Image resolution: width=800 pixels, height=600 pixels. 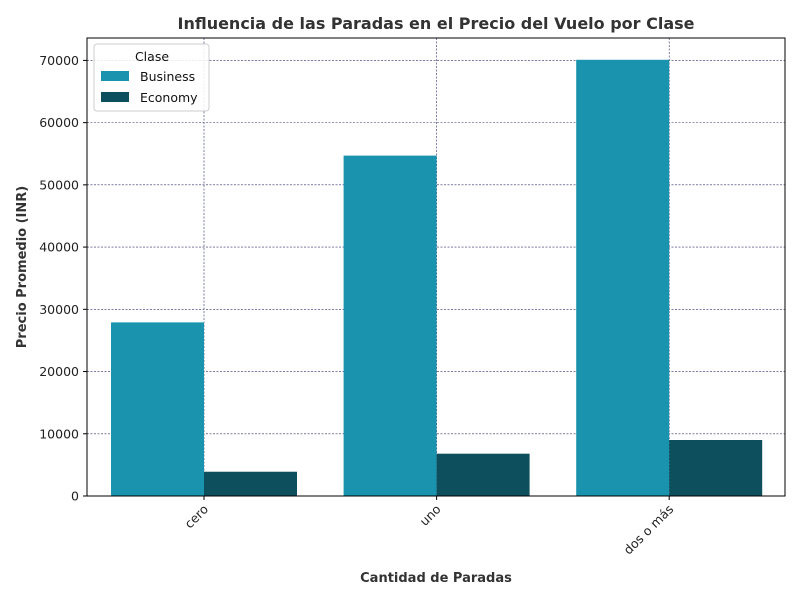 I want to click on legend-title: Clase, so click(x=152, y=56).